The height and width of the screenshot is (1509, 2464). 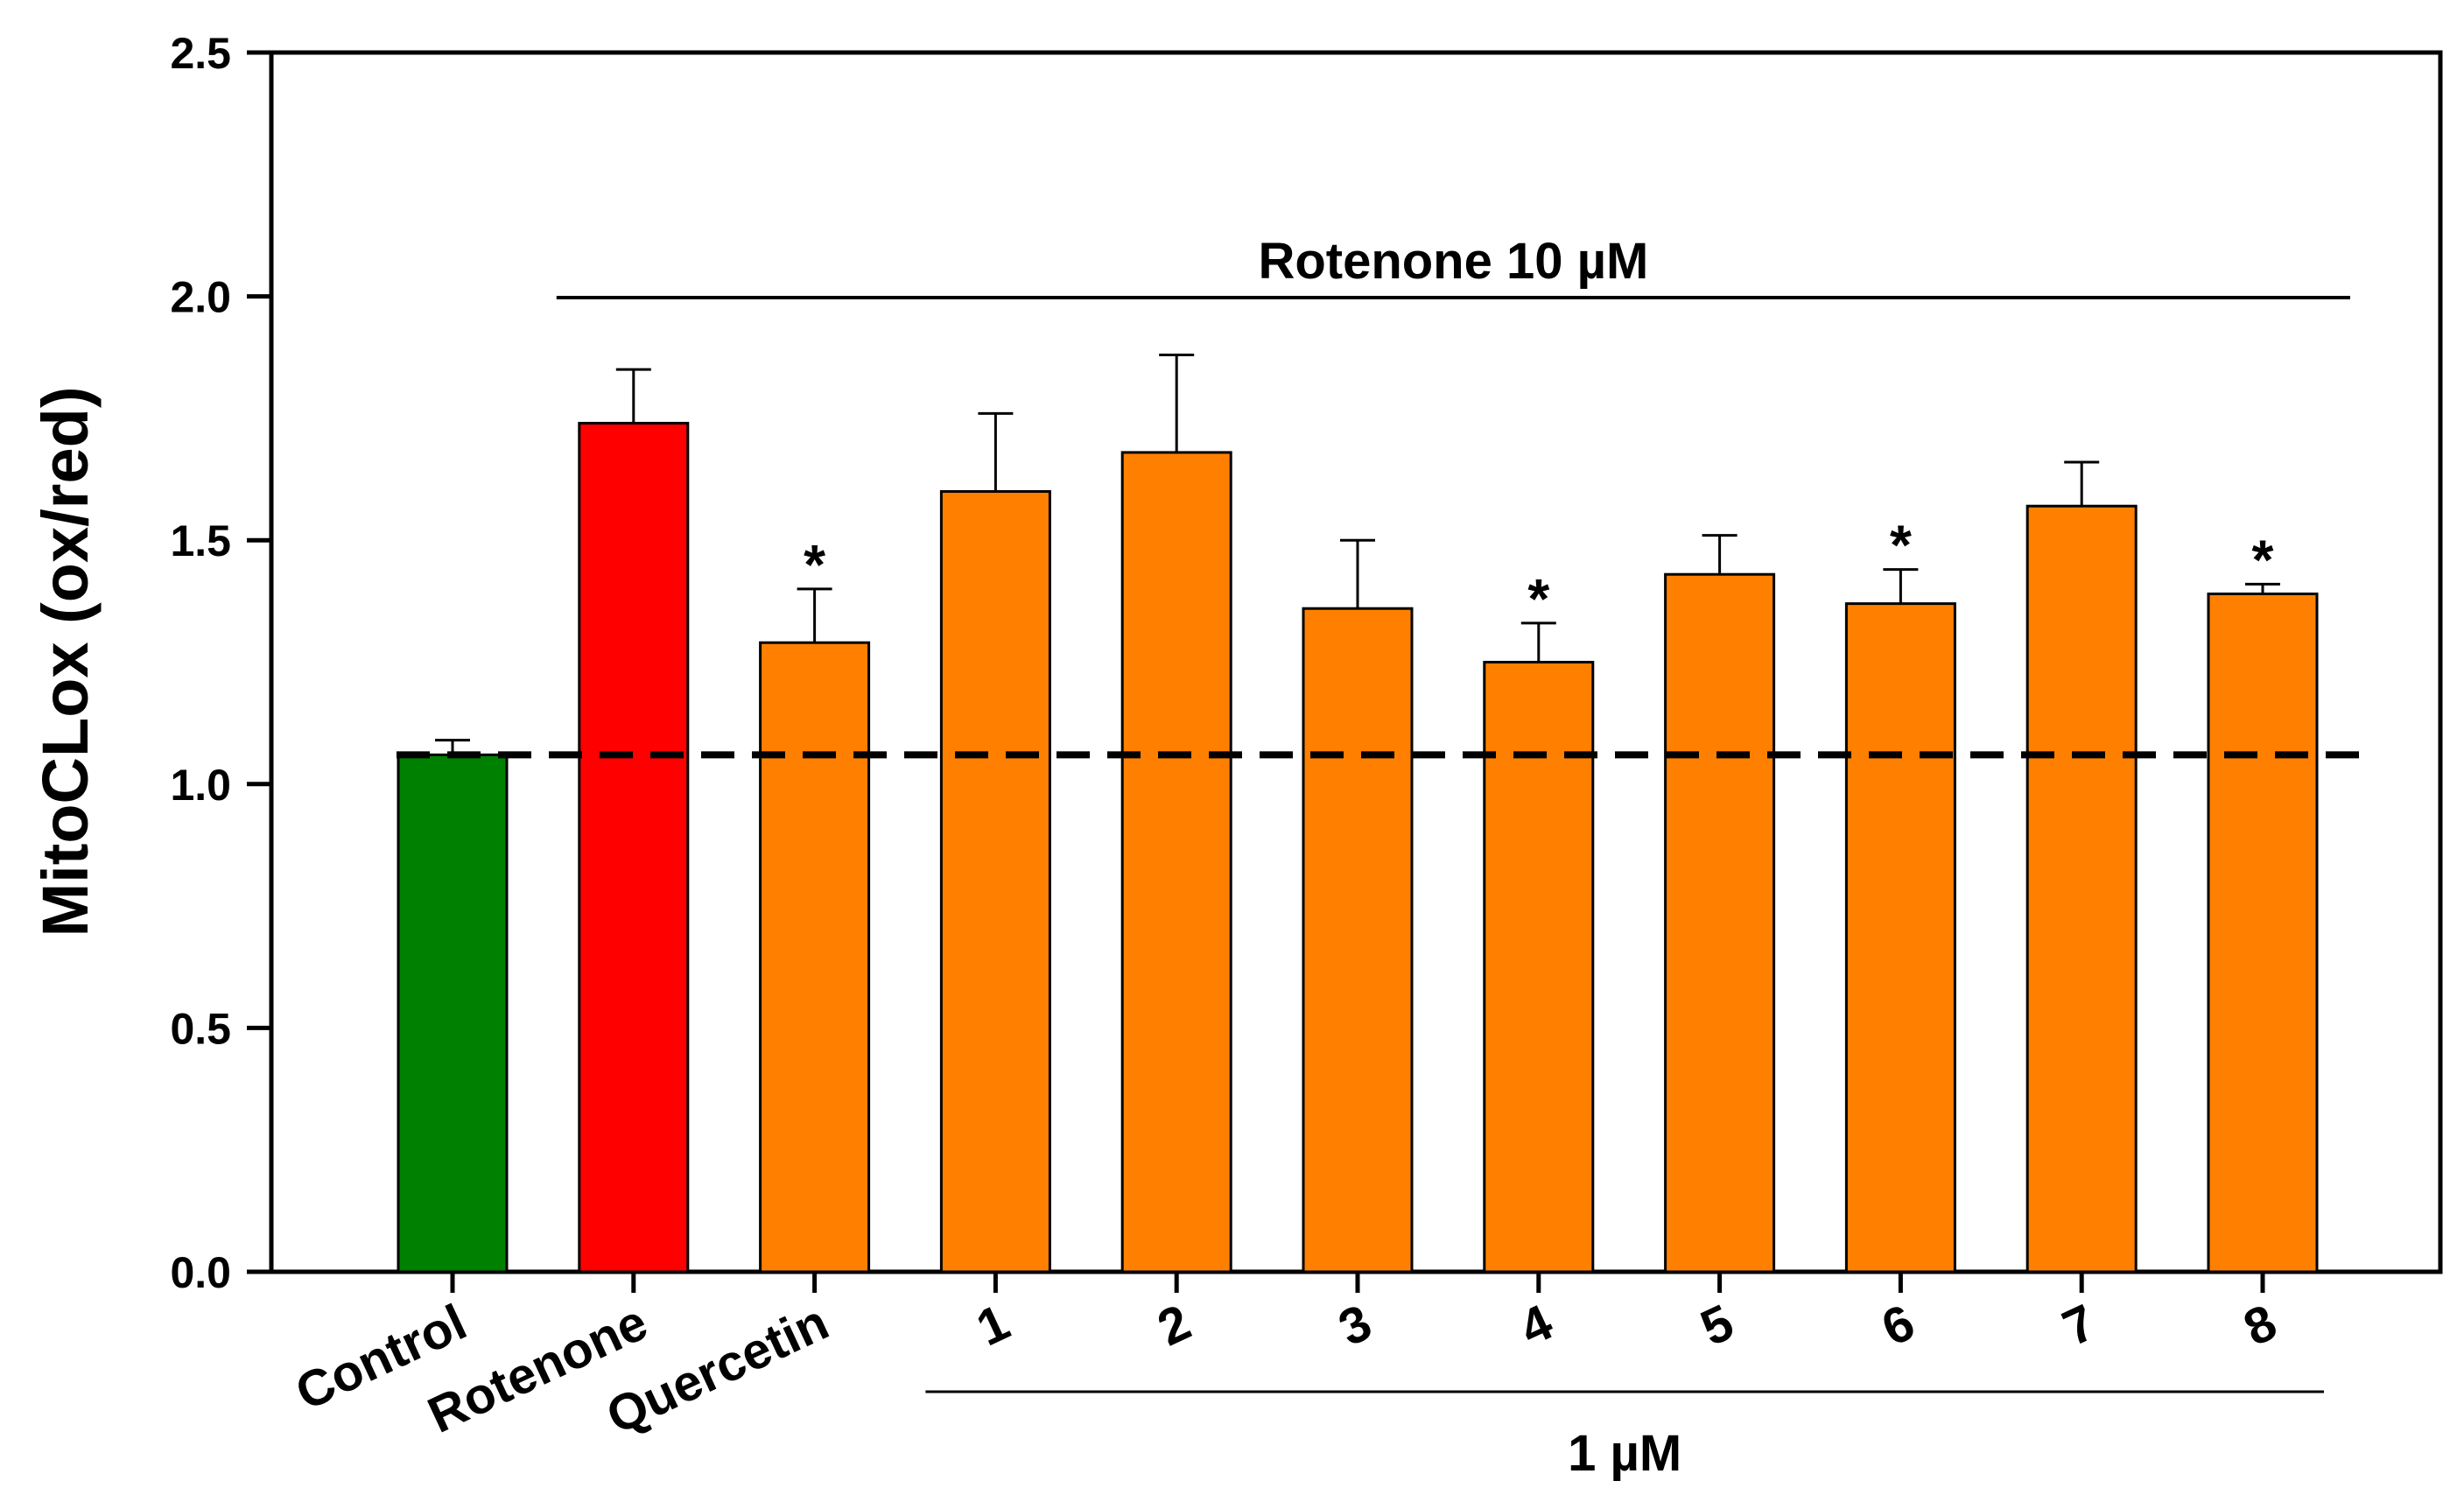 I want to click on bar-quercetin, so click(x=815, y=957).